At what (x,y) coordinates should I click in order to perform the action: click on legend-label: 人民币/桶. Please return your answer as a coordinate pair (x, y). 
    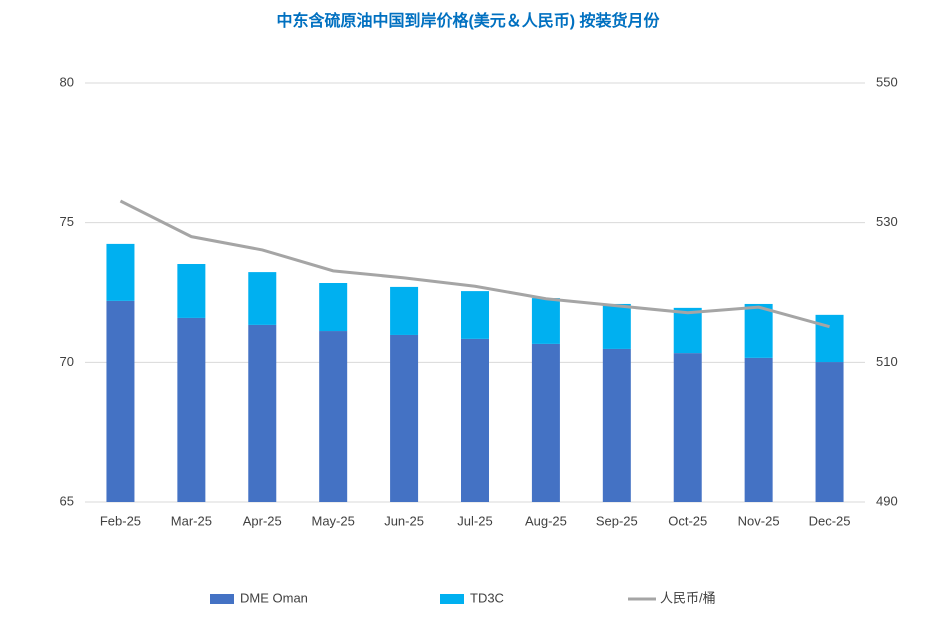
    Looking at the image, I should click on (688, 597).